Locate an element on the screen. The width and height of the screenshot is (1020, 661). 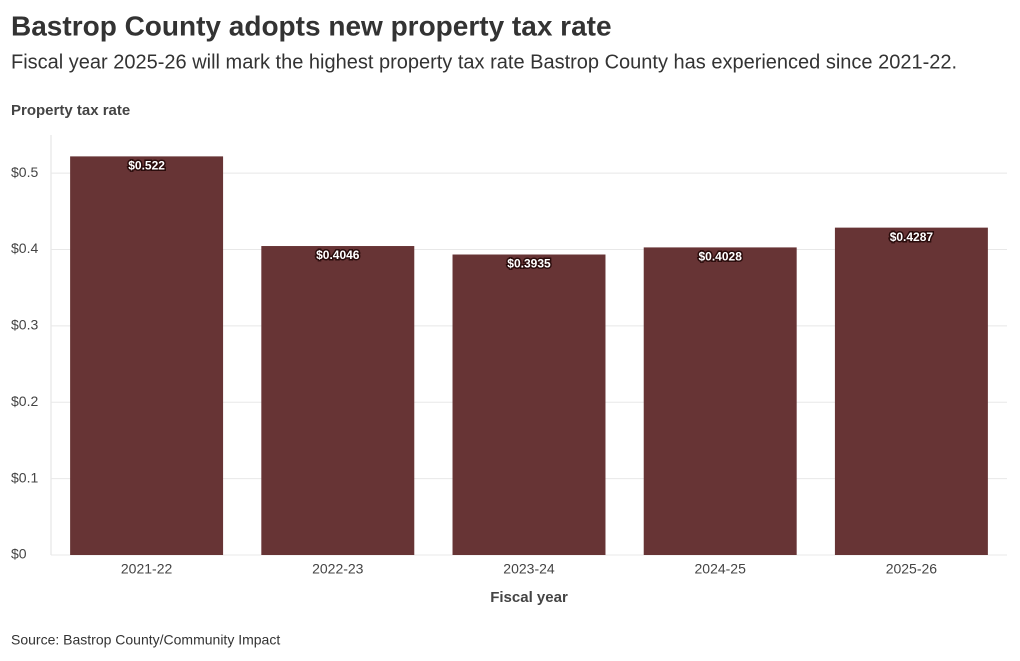
value-label: $0.4287 is located at coordinates (912, 237).